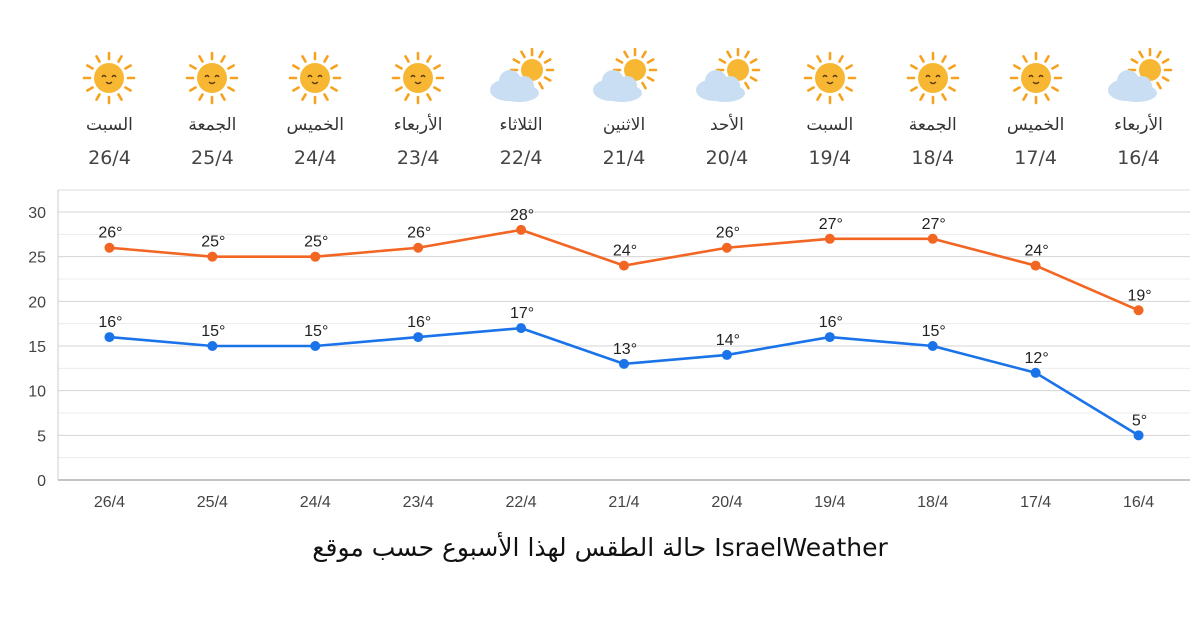  Describe the element at coordinates (109, 109) in the screenshot. I see `forecast-day: السبت 26/4` at that location.